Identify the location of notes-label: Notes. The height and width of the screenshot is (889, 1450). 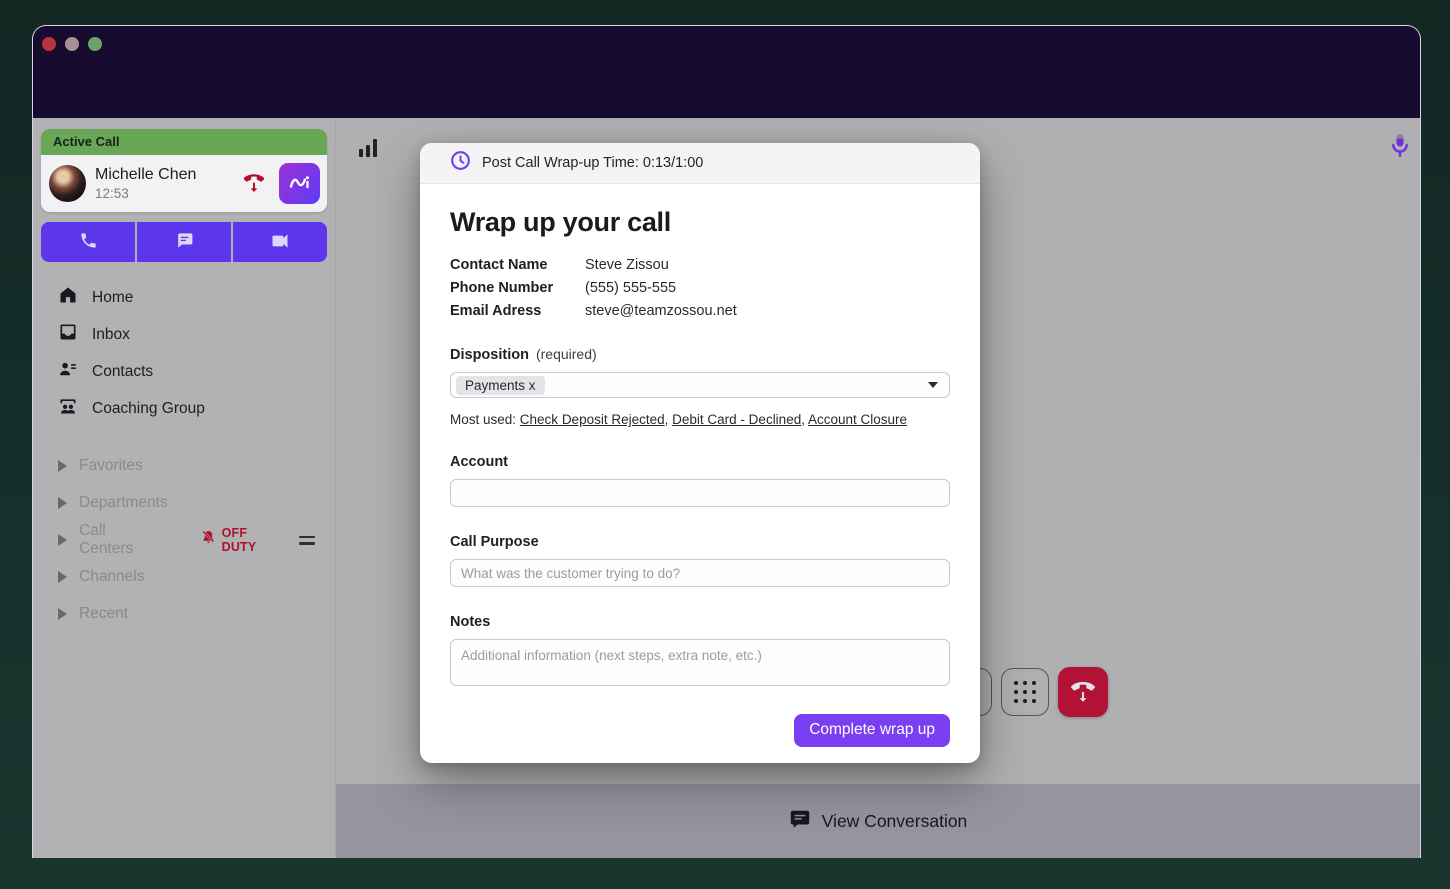
(470, 622).